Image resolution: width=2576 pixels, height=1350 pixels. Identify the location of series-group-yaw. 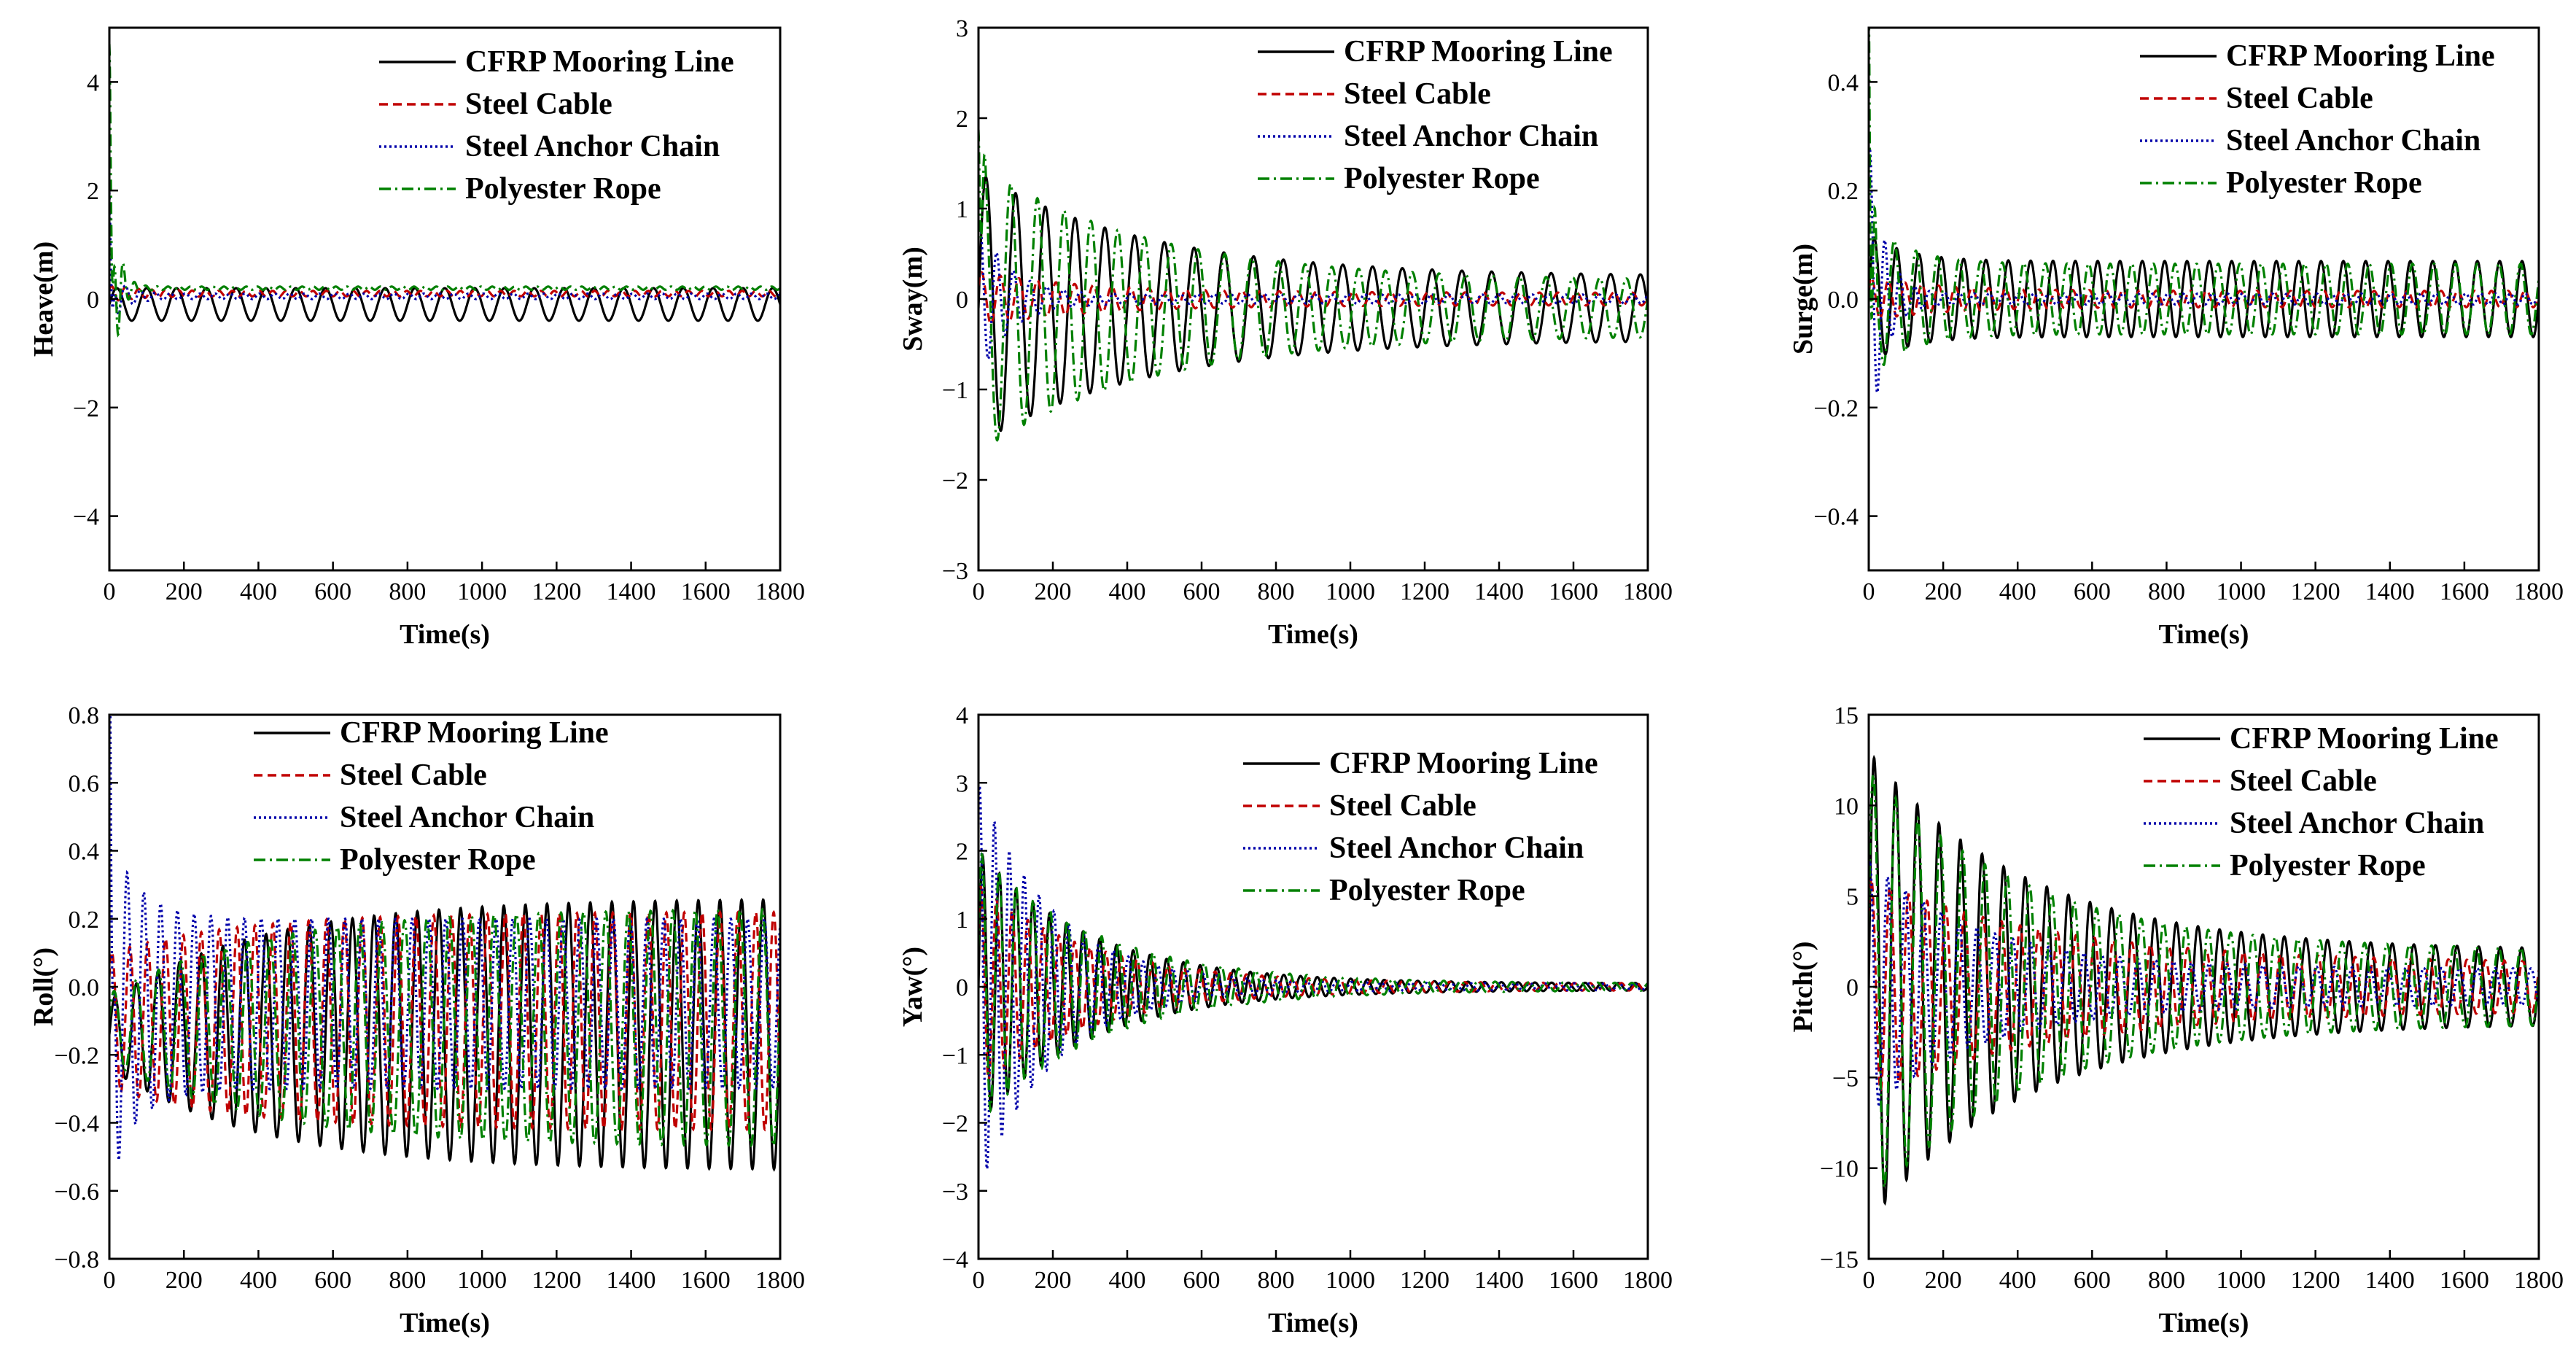
(1313, 976).